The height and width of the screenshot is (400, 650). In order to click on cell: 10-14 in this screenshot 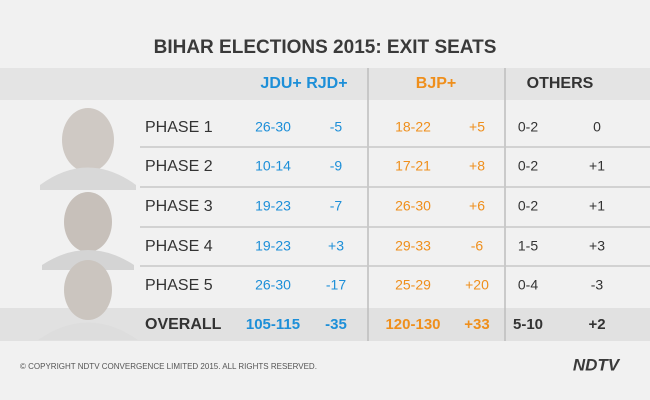, I will do `click(273, 166)`.